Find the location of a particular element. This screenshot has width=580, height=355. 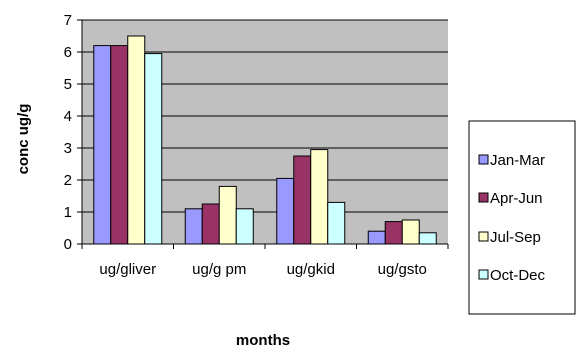

y-tick-label: 1 is located at coordinates (68, 212).